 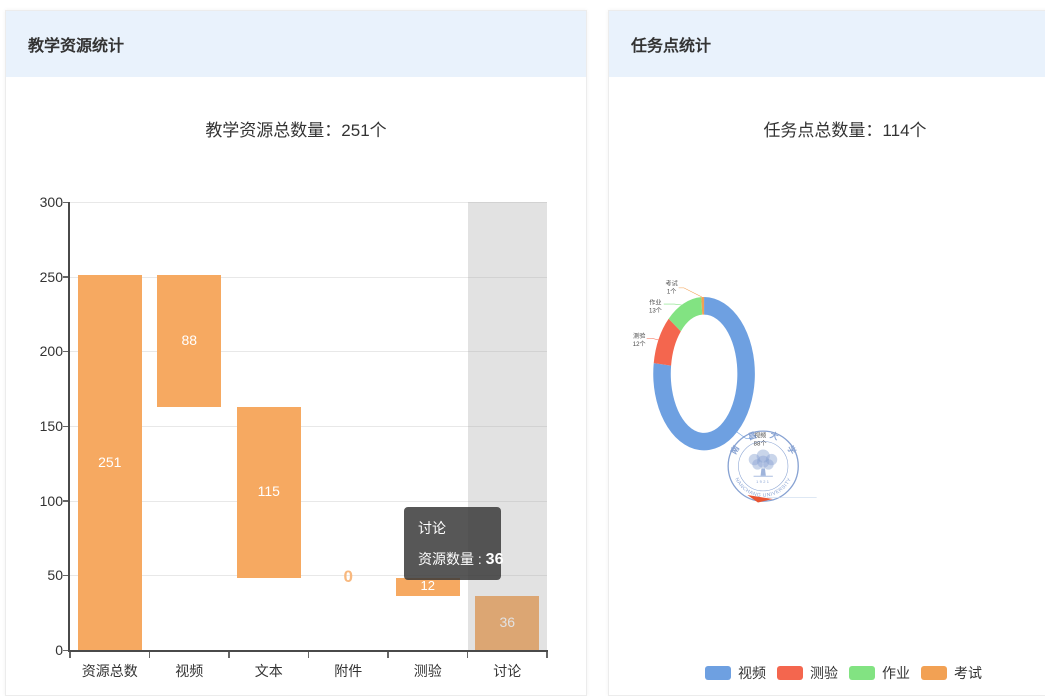 I want to click on x-axis-line, so click(x=308, y=651).